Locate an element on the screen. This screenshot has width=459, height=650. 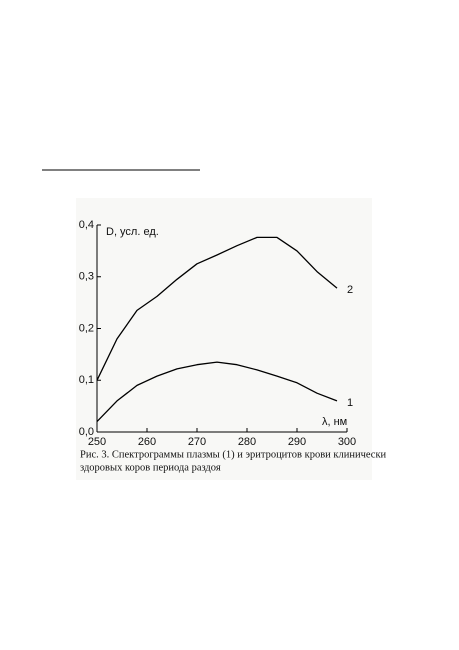
x-tick-label: 300 is located at coordinates (347, 442).